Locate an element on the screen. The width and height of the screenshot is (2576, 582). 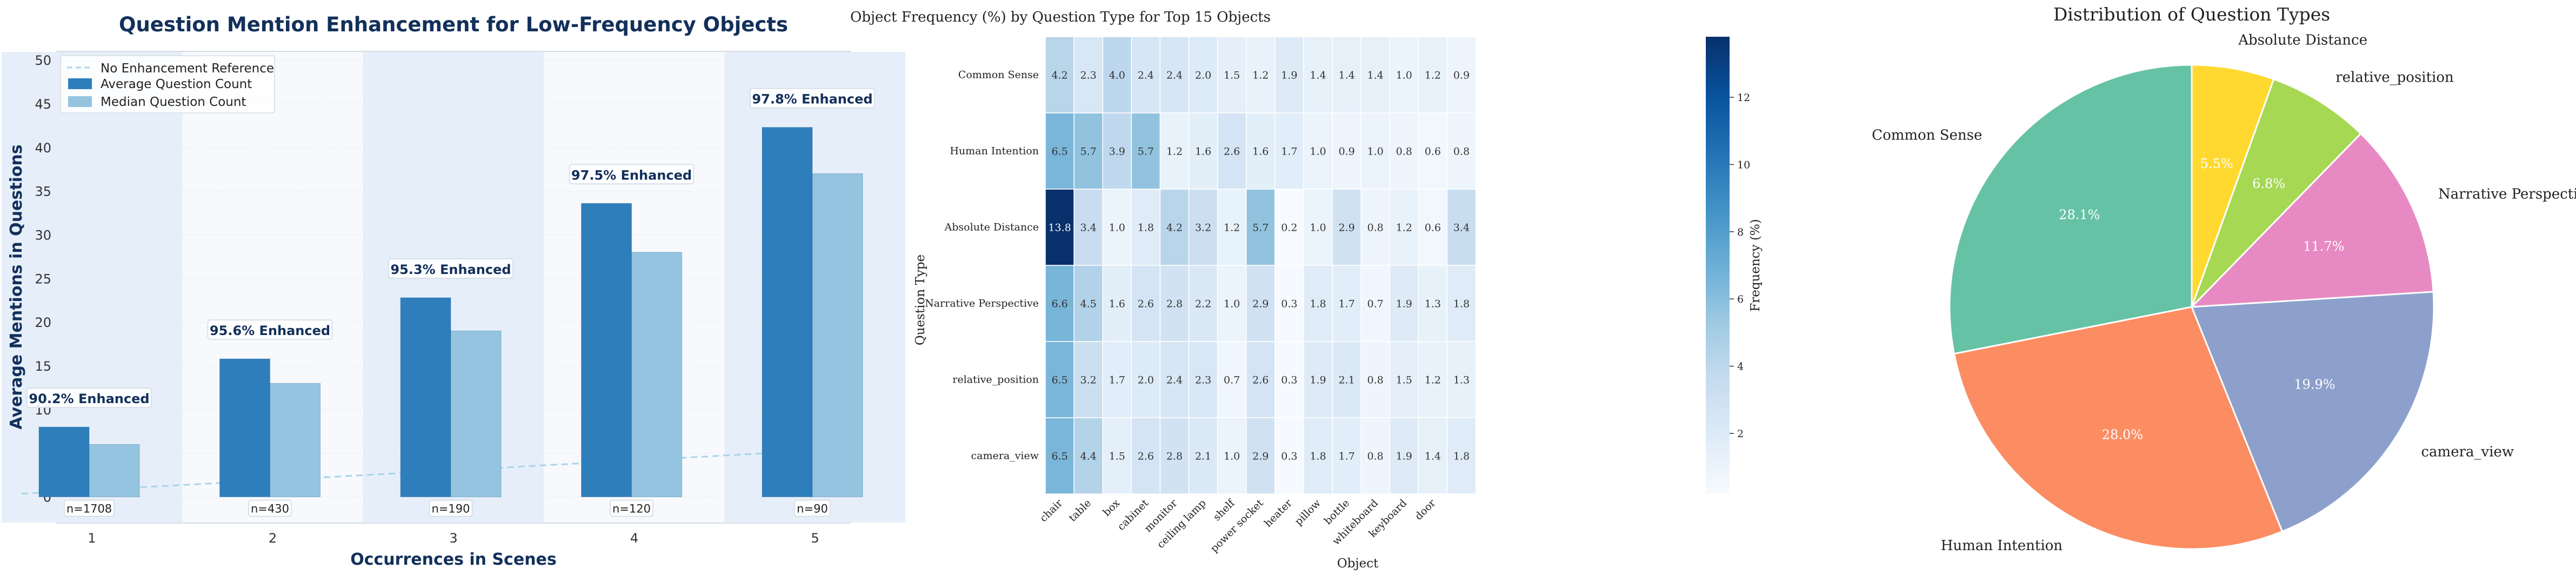
sample-size-label: n=1708 is located at coordinates (89, 508).